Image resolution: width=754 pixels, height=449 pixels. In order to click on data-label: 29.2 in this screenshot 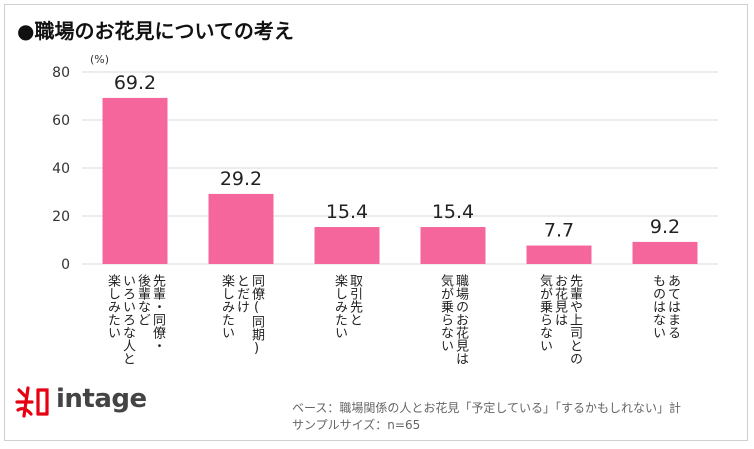, I will do `click(241, 179)`.